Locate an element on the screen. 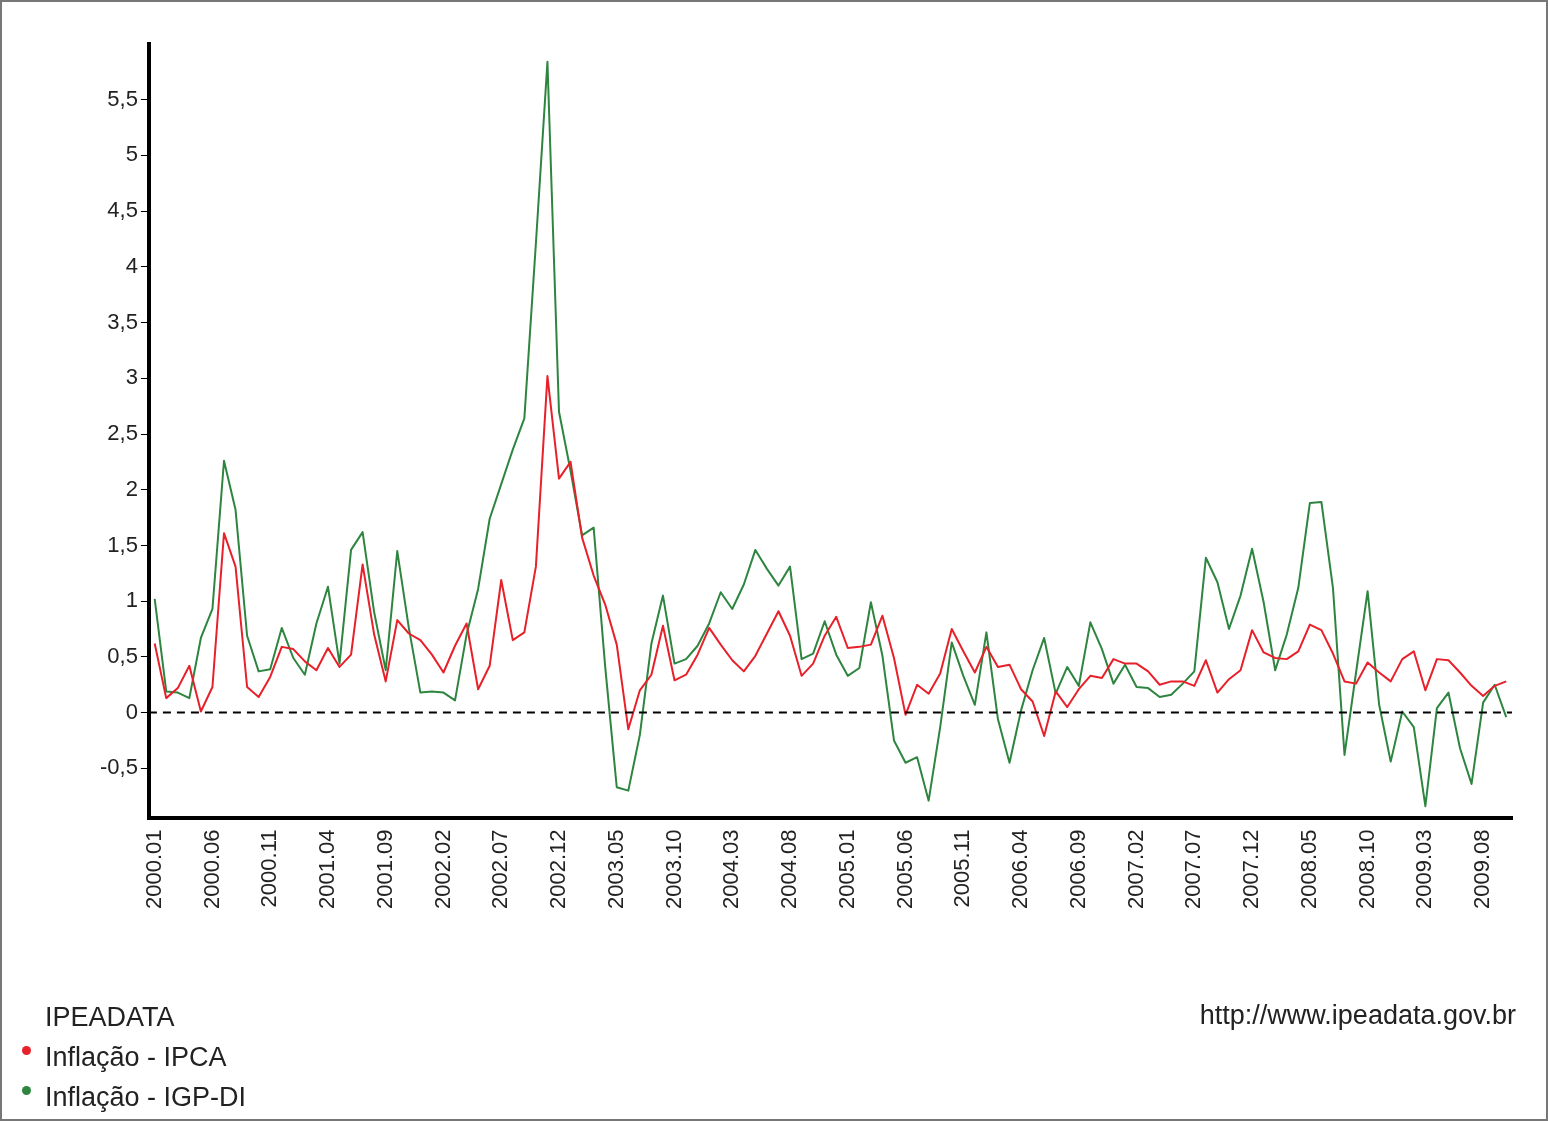  y-tick-label: 1 is located at coordinates (131, 600).